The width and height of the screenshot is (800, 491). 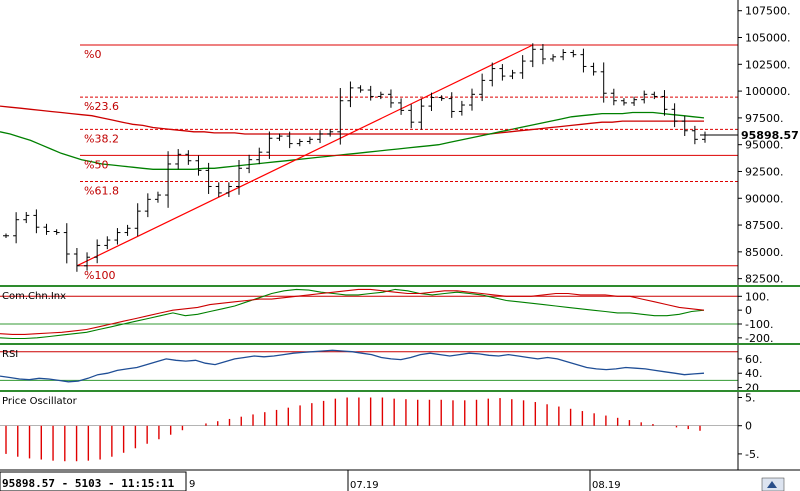 What do you see at coordinates (352, 314) in the screenshot?
I see `cci-signal-line` at bounding box center [352, 314].